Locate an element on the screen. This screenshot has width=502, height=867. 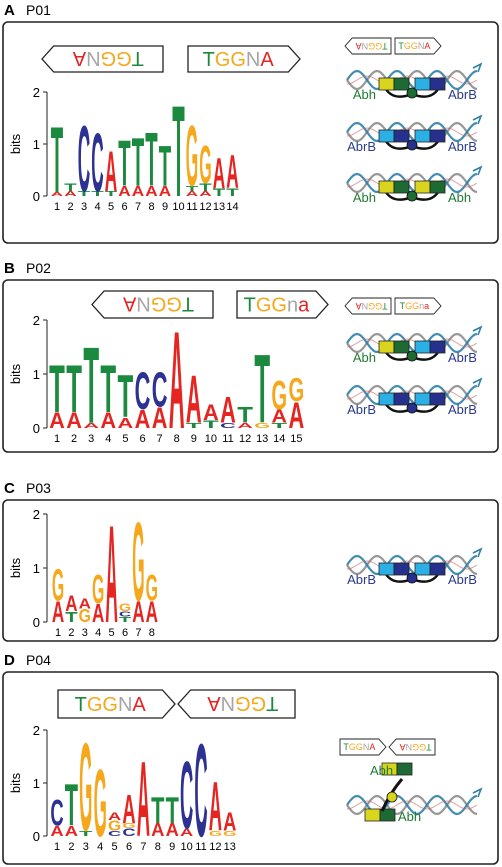
motif-letter: n is located at coordinates (292, 306).